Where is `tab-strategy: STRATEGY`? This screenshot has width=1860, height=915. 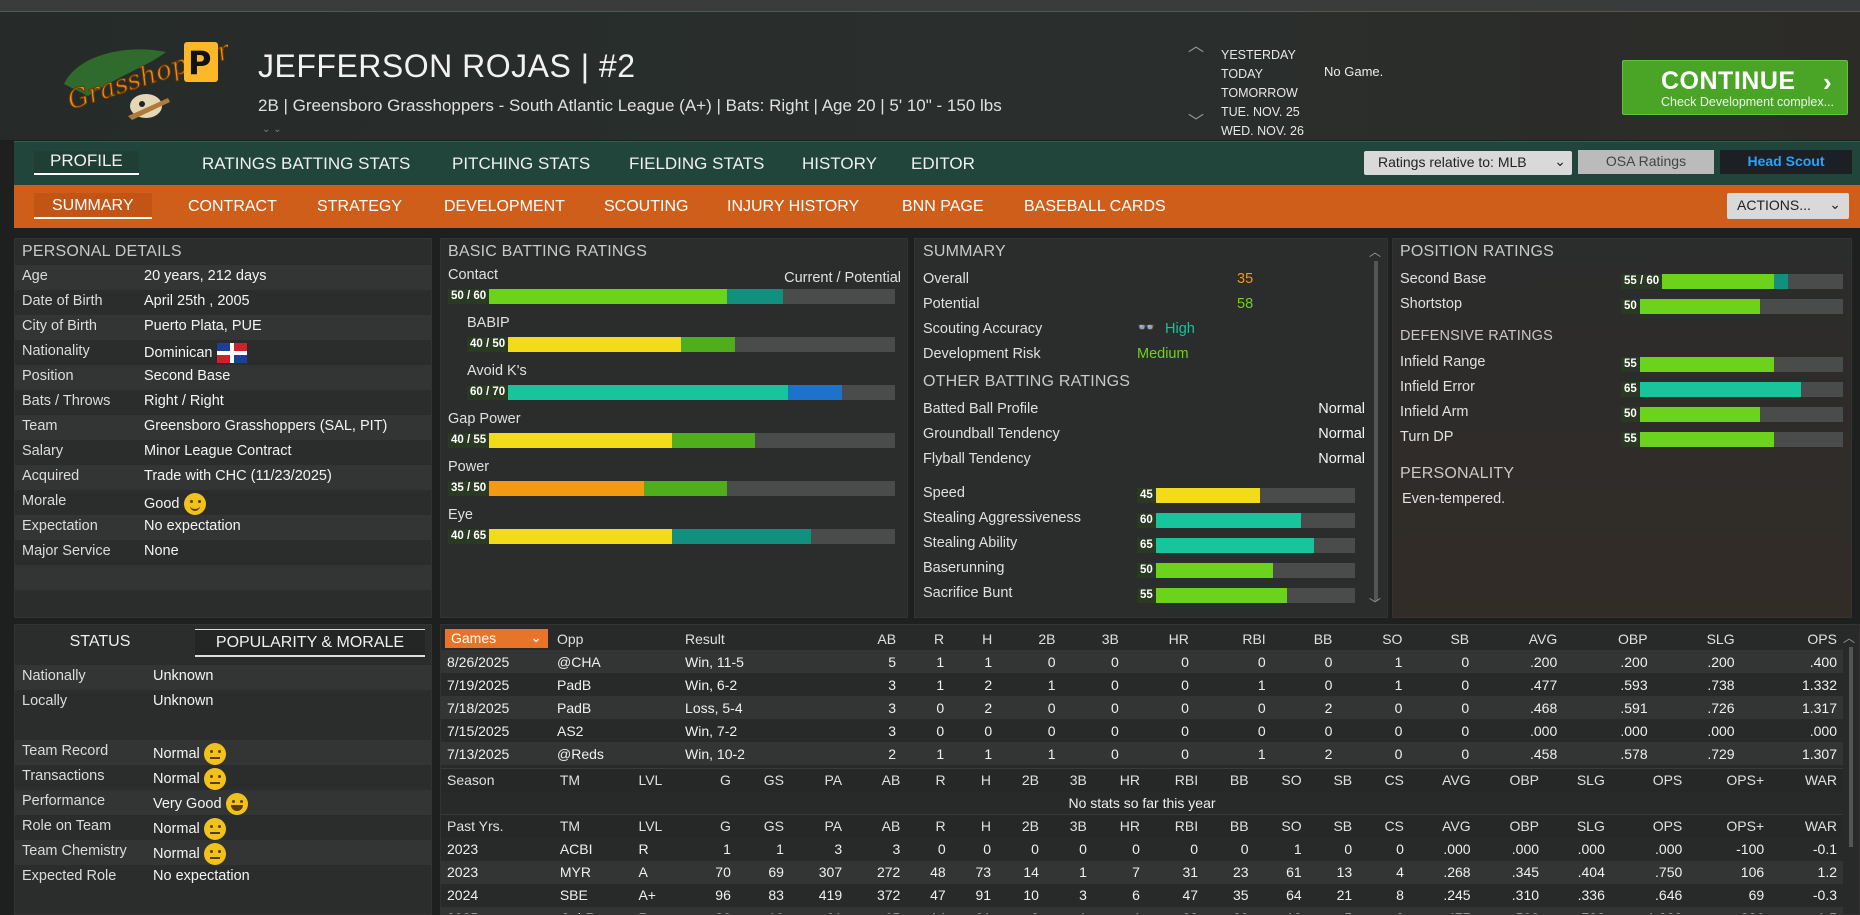
tab-strategy: STRATEGY is located at coordinates (360, 206).